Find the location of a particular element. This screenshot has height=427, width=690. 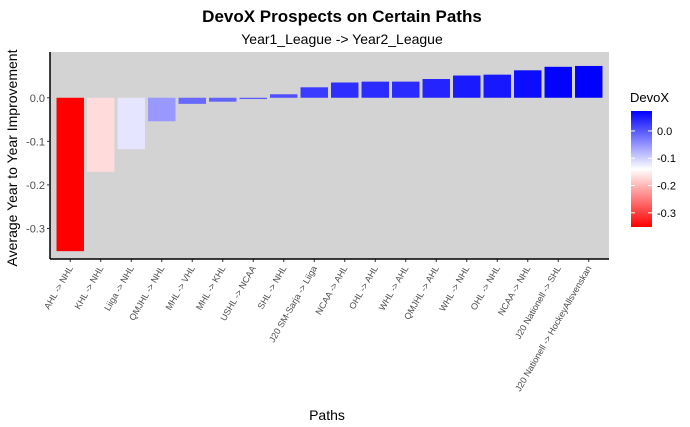

x-tick-label: KHL -> NHL is located at coordinates (89, 287).